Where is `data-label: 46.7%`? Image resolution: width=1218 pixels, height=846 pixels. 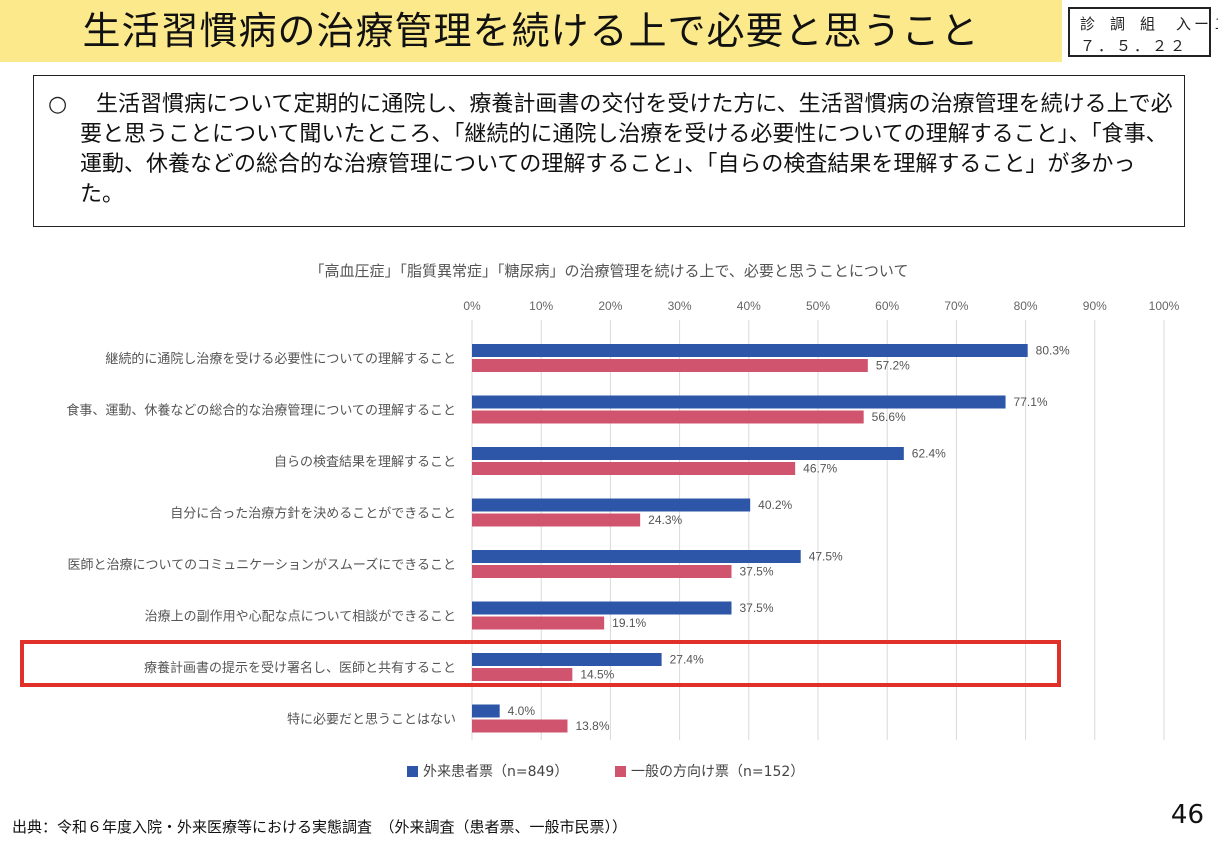
data-label: 46.7% is located at coordinates (820, 469).